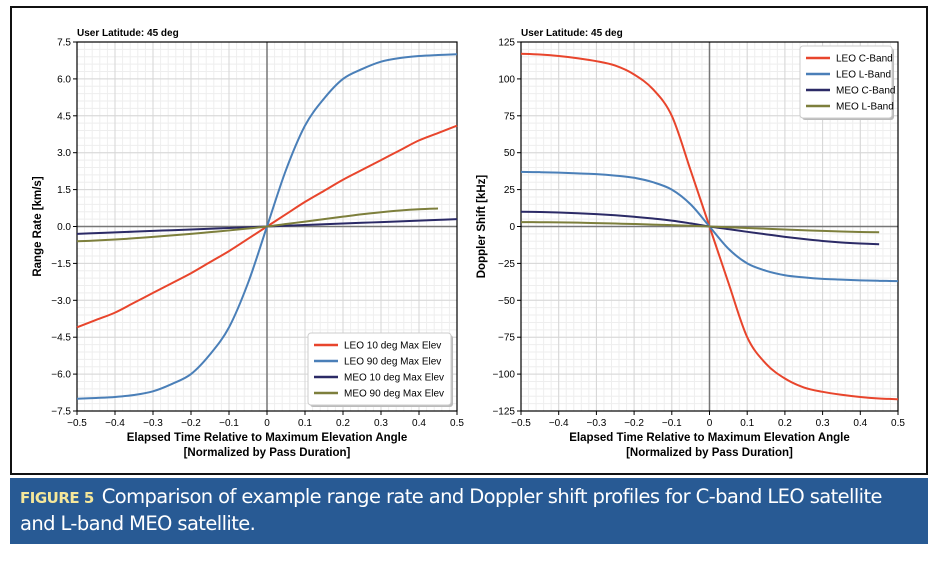 The image size is (944, 564). Describe the element at coordinates (64, 116) in the screenshot. I see `y-tick-label: 4.5` at that location.